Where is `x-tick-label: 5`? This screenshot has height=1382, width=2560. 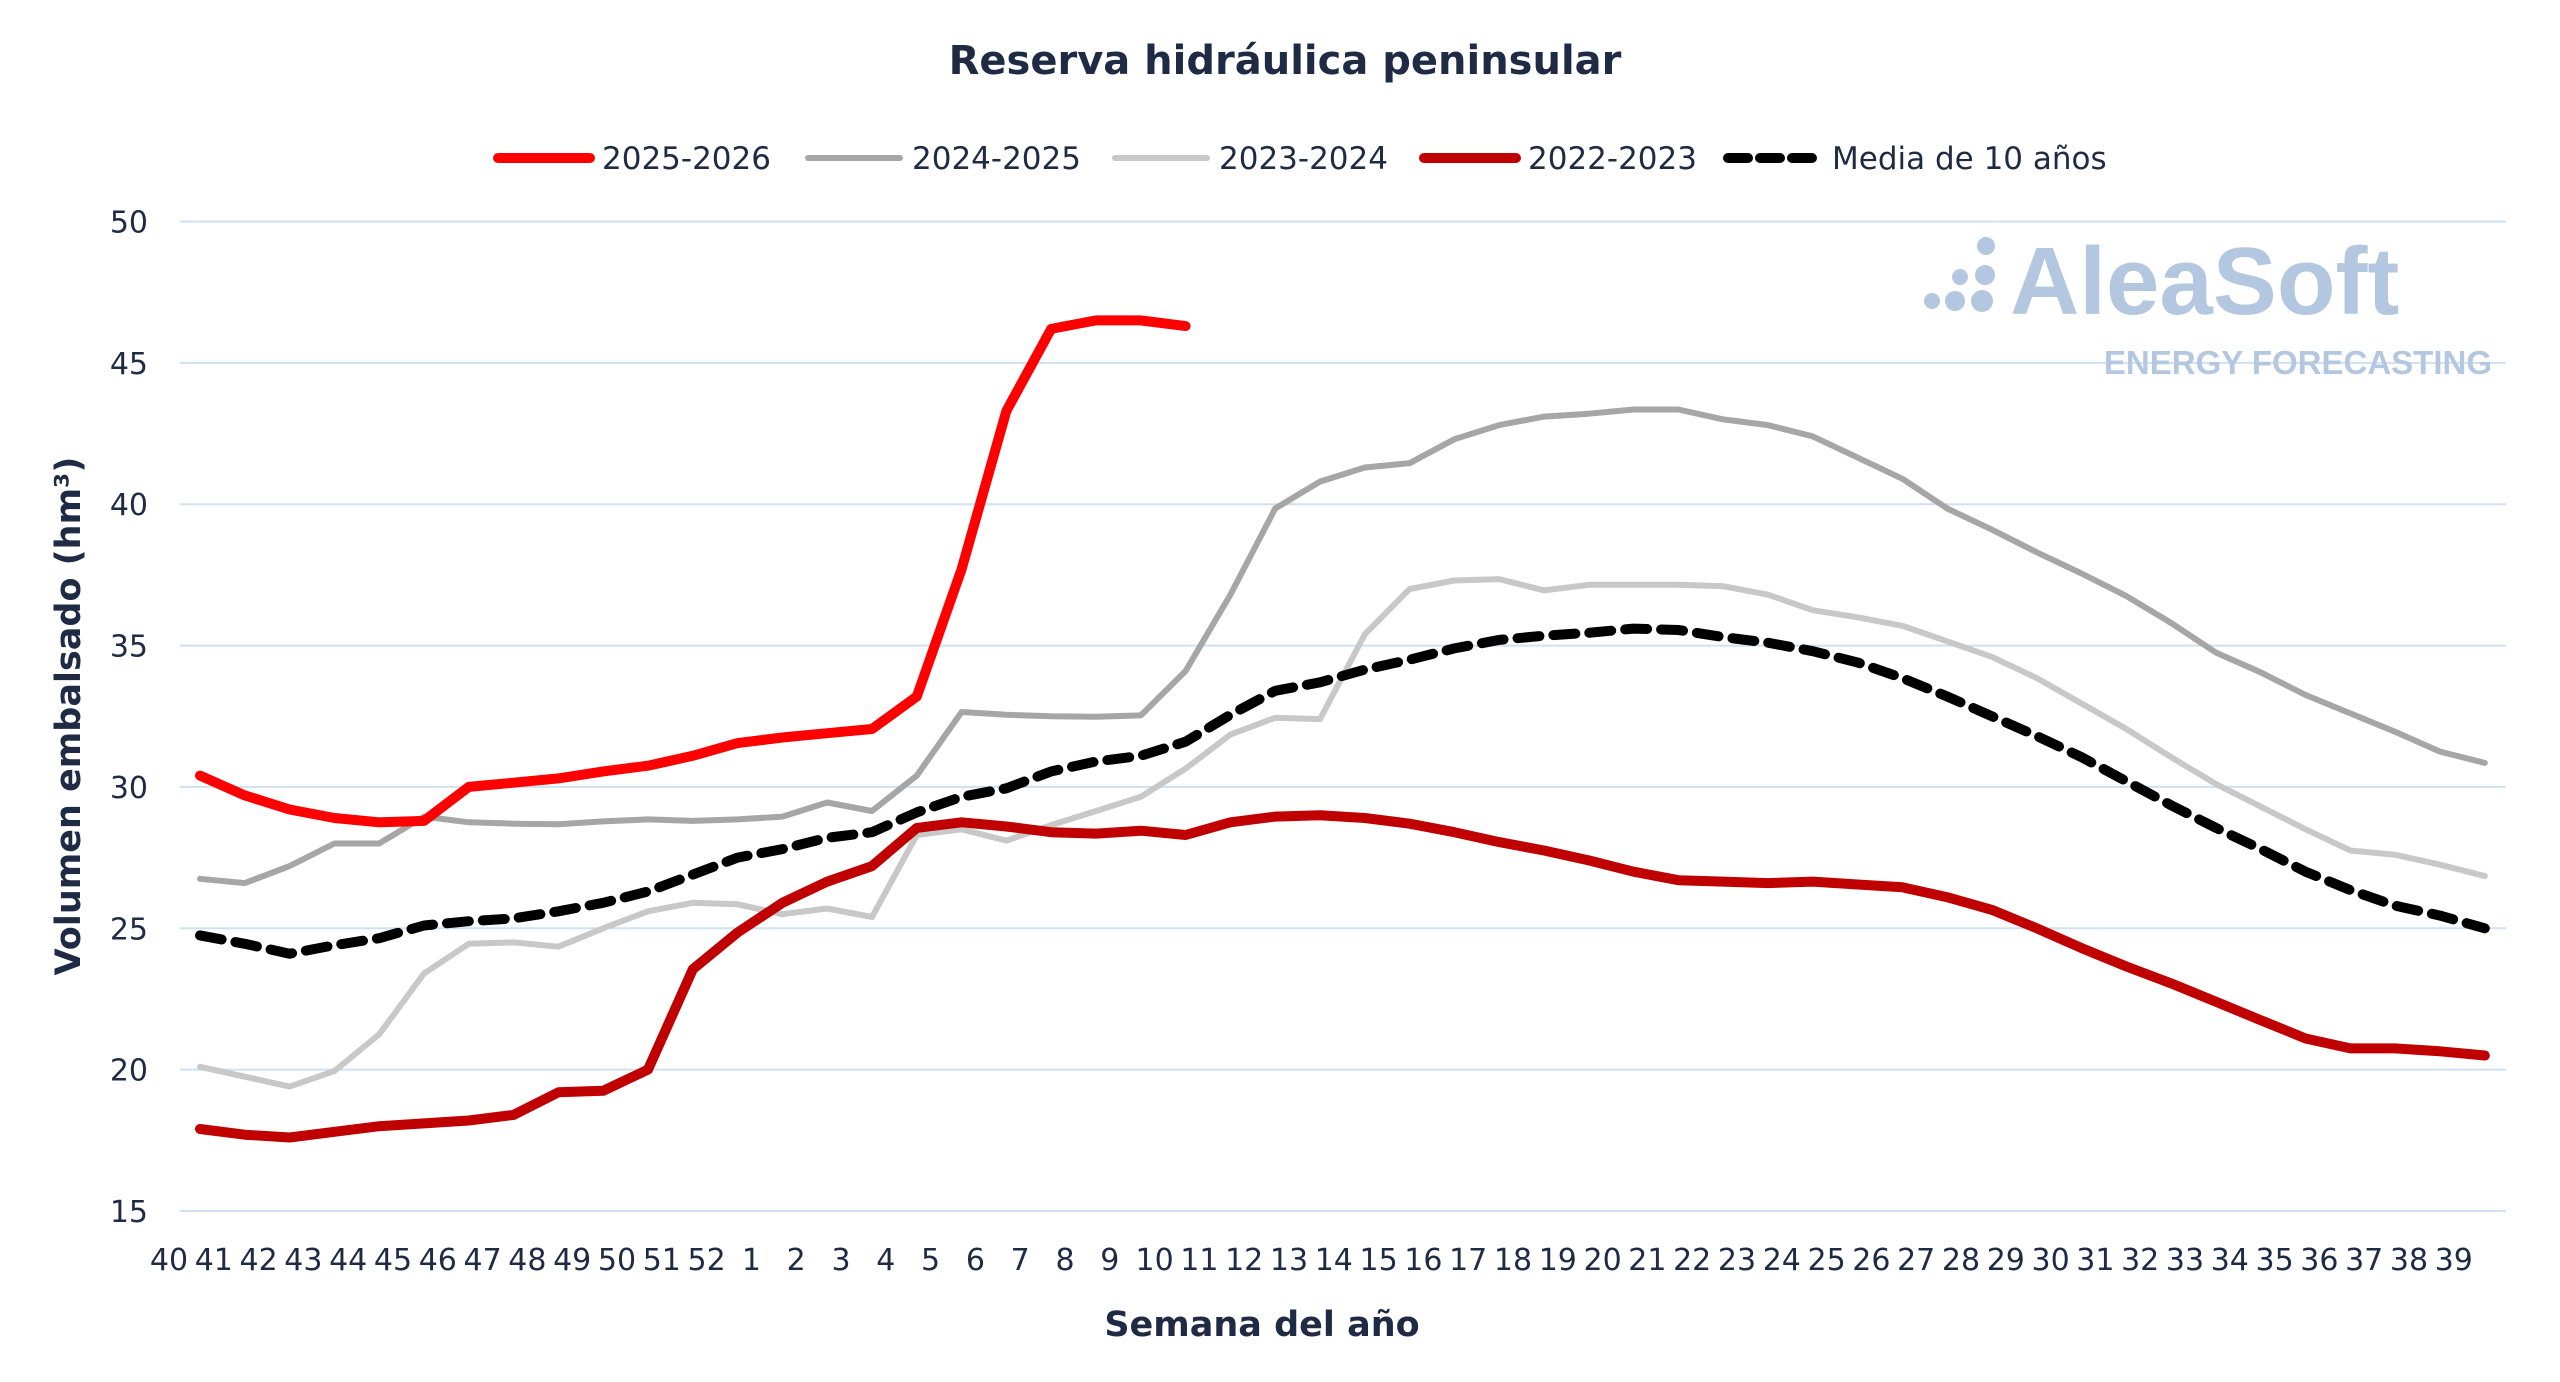 x-tick-label: 5 is located at coordinates (930, 1260).